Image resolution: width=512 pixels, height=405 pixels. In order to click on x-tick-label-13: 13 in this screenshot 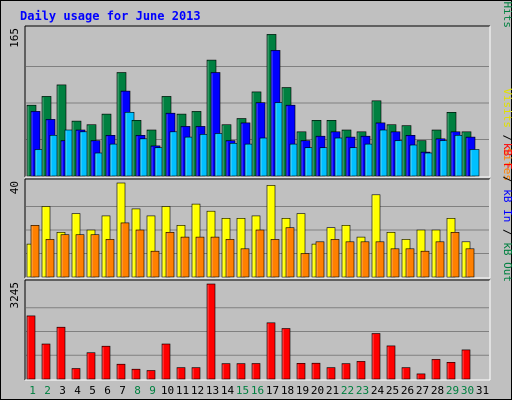, I will do `click(212, 390)`.